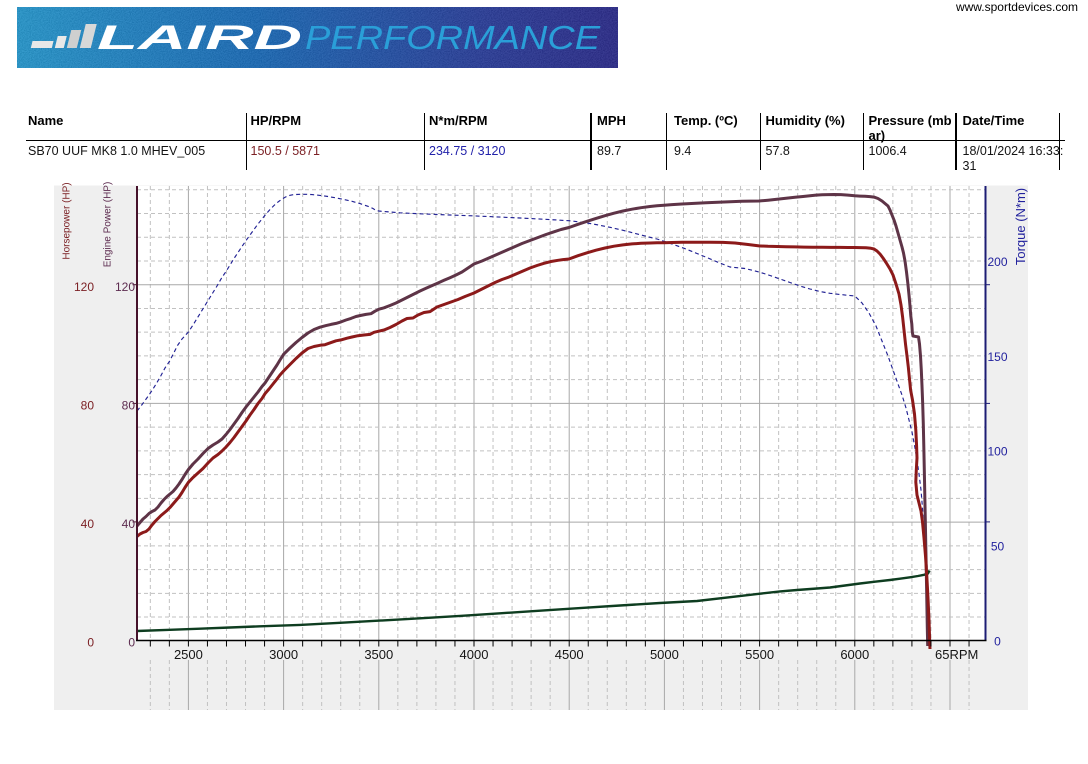 The width and height of the screenshot is (1088, 764). Describe the element at coordinates (759, 654) in the screenshot. I see `svg-text: 5500` at that location.